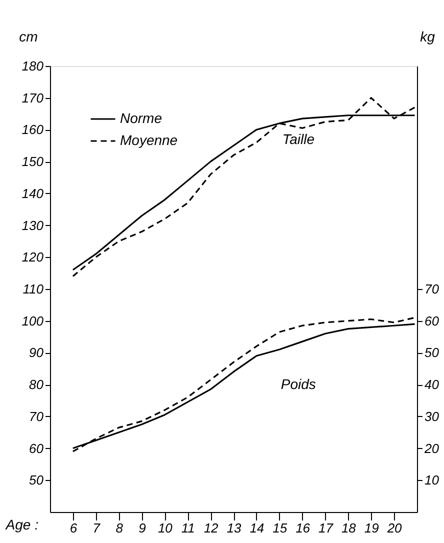 Image resolution: width=444 pixels, height=543 pixels. Describe the element at coordinates (74, 528) in the screenshot. I see `x-tick-label: 6` at that location.